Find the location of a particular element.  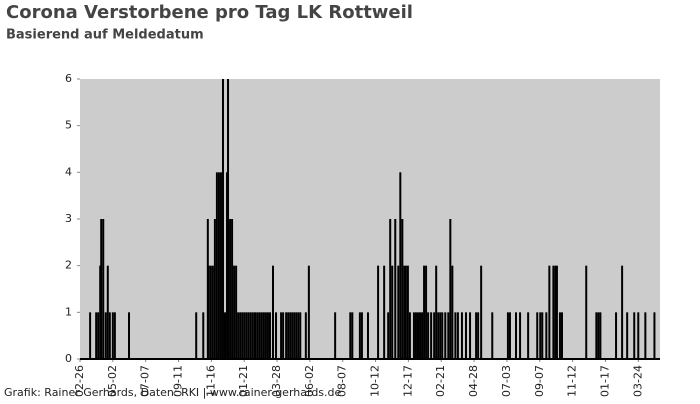

x-tick-label: 04-28 is located at coordinates (473, 381).